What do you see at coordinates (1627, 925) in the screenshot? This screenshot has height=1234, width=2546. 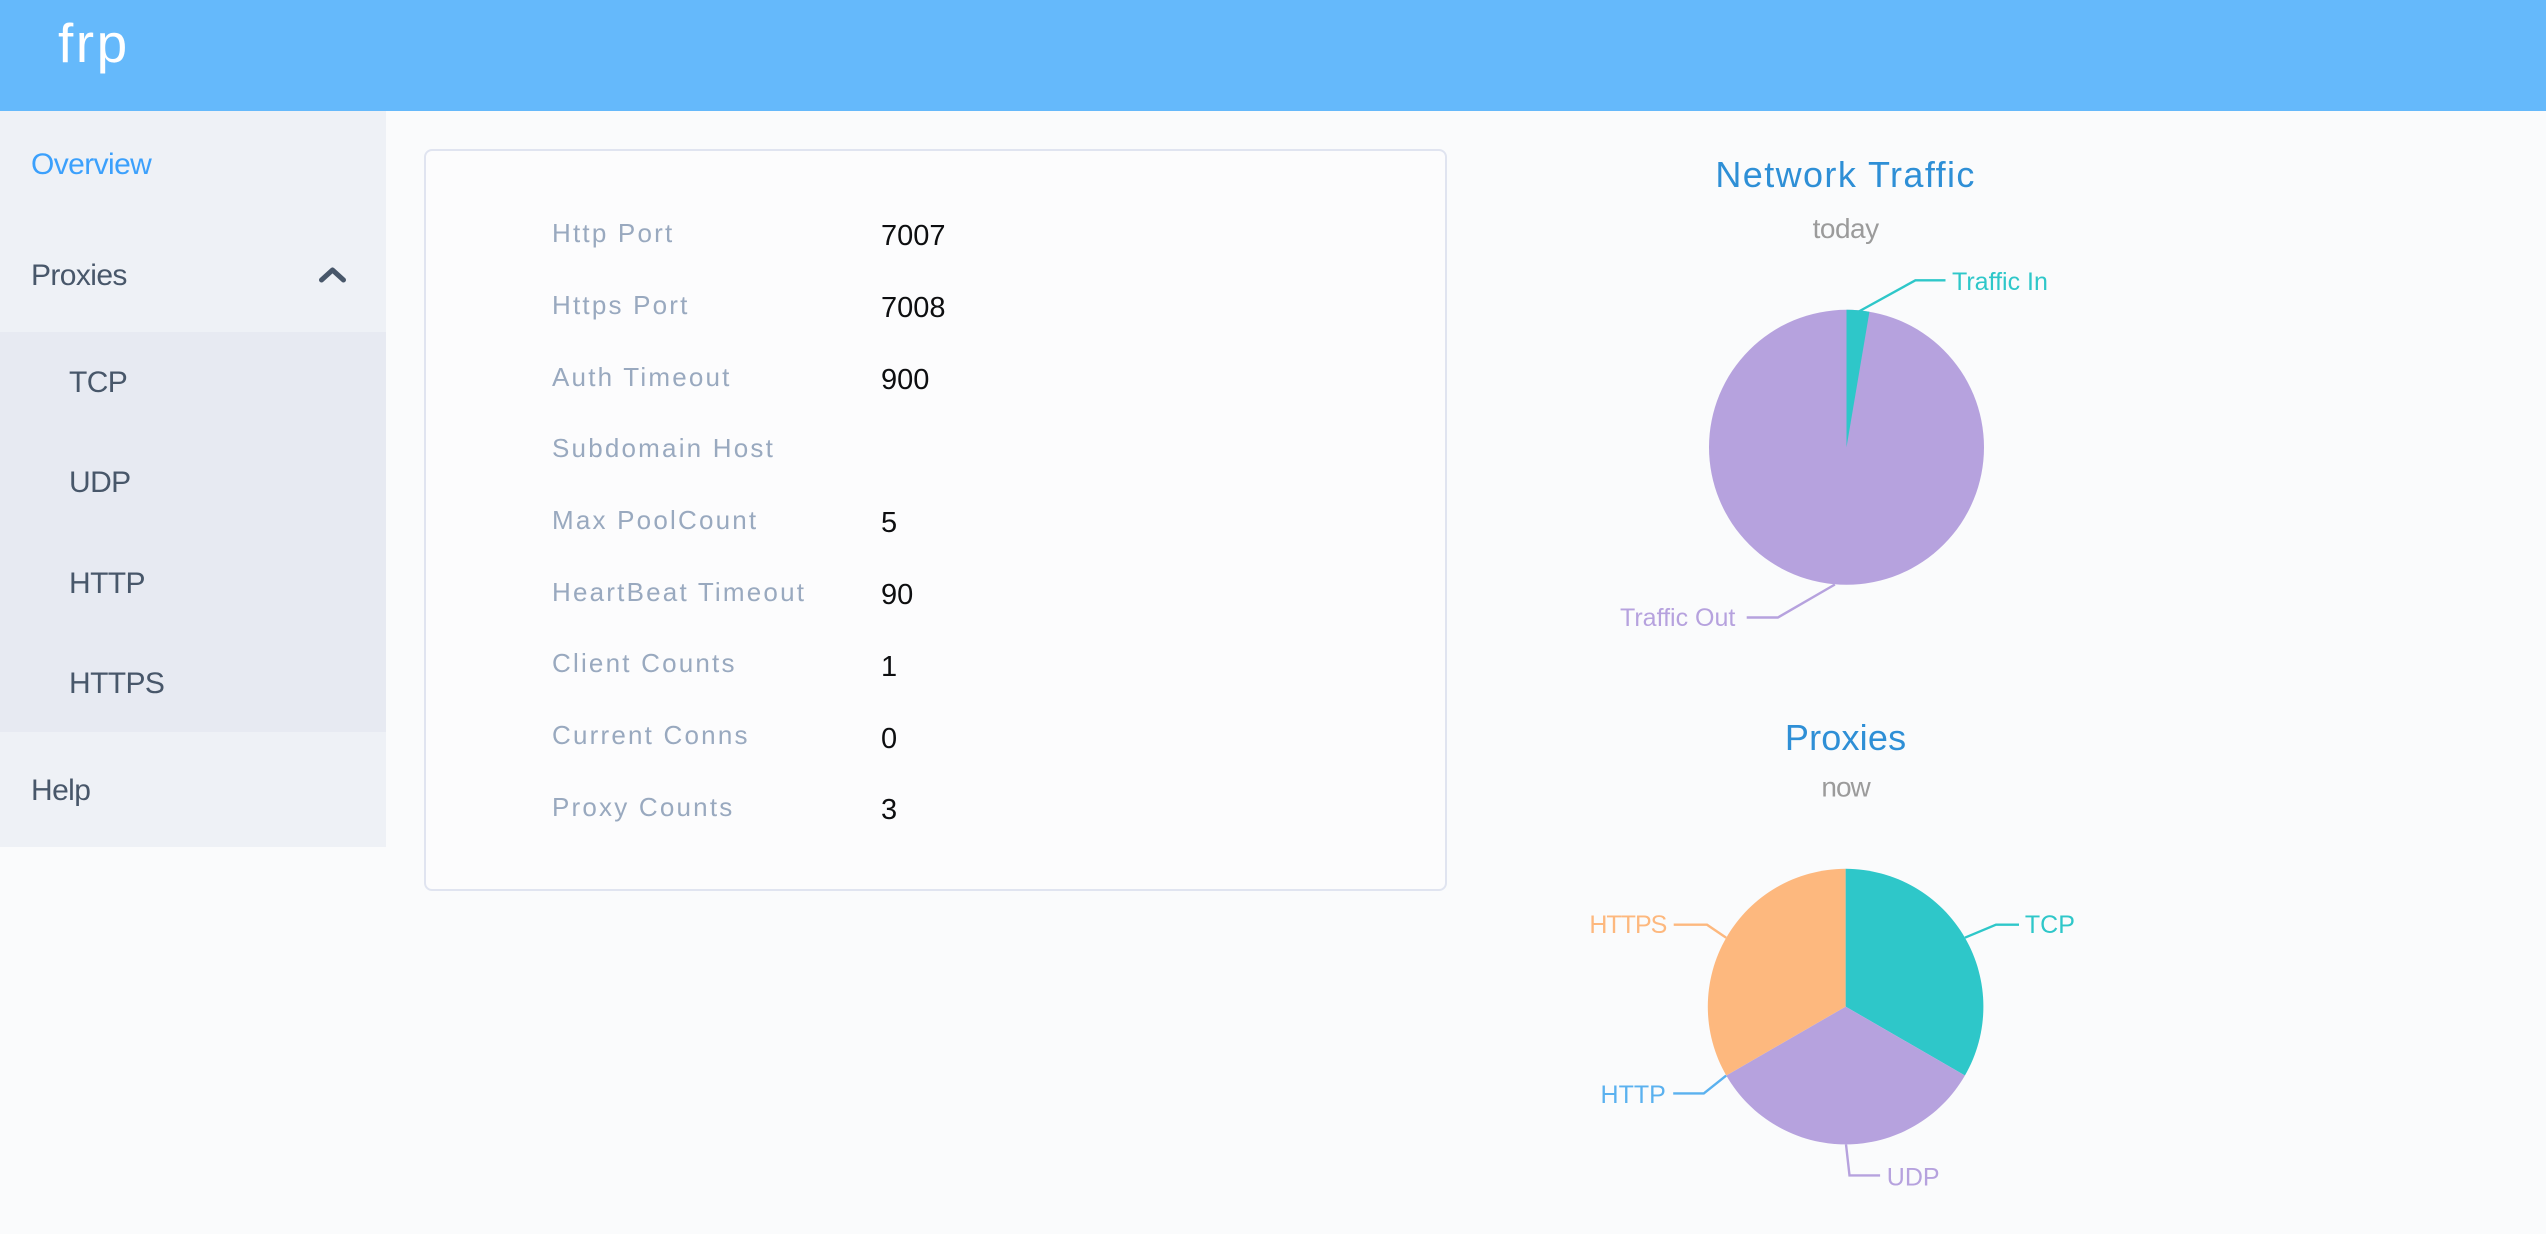 I see `svg-text: HTTPS` at bounding box center [1627, 925].